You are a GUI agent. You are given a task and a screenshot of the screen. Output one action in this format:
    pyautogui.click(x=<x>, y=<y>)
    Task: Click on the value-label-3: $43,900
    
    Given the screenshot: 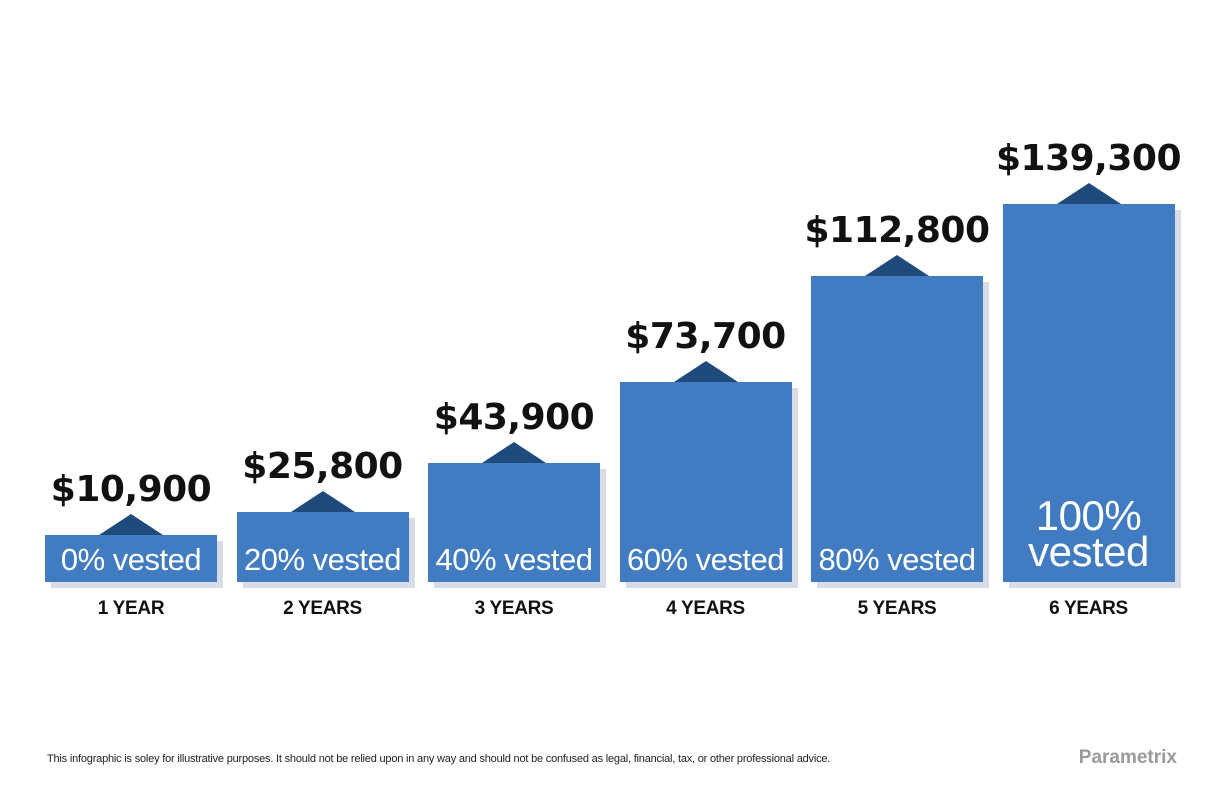 What is the action you would take?
    pyautogui.click(x=514, y=417)
    